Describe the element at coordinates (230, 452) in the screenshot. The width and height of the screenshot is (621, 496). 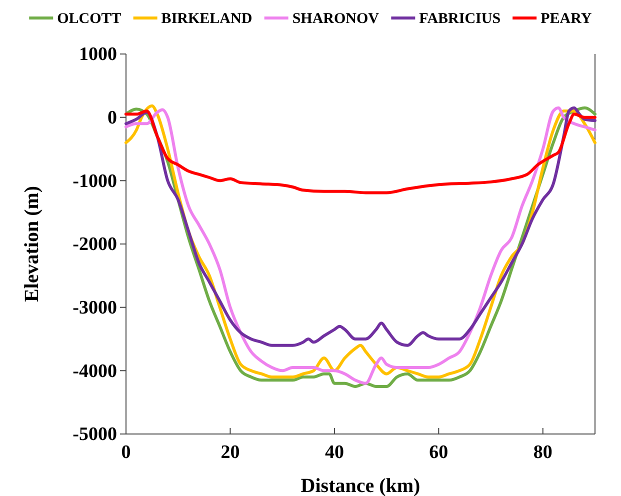
I see `x-tick-label: 20` at that location.